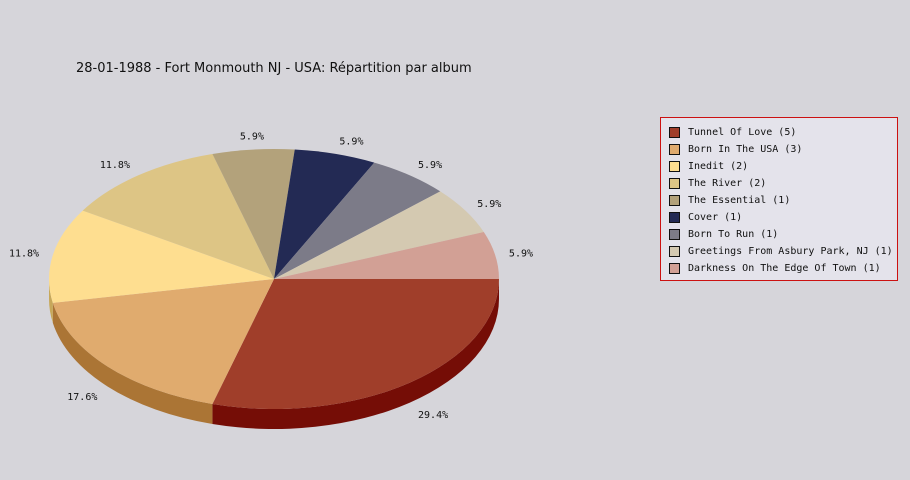  I want to click on legend-label-7: Greetings From Asbury Park, NJ (1), so click(790, 251).